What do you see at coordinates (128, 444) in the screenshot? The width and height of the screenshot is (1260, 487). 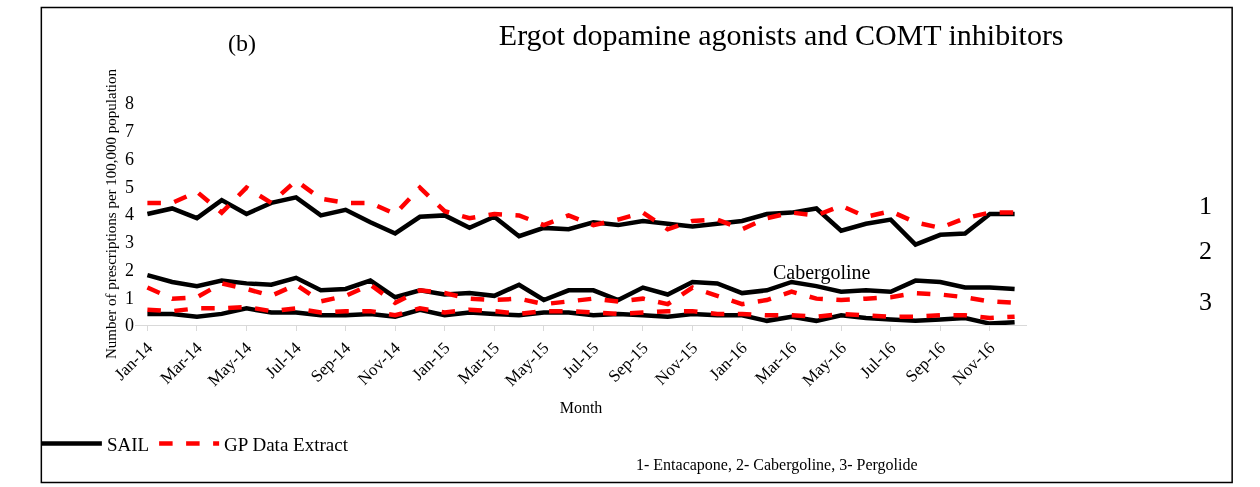 I see `legend-label: SAIL` at bounding box center [128, 444].